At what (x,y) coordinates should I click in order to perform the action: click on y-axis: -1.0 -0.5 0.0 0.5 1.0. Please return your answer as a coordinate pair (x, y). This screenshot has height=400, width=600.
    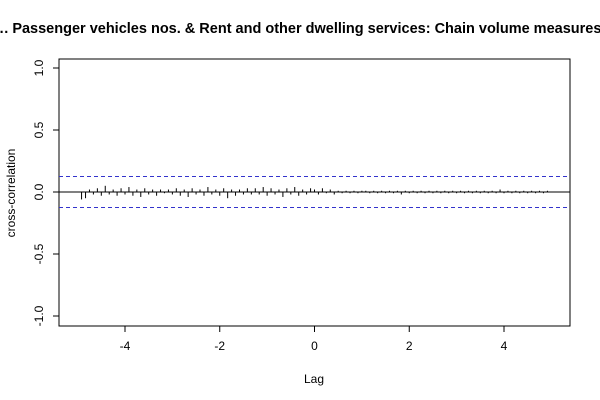
    Looking at the image, I should click on (46, 192).